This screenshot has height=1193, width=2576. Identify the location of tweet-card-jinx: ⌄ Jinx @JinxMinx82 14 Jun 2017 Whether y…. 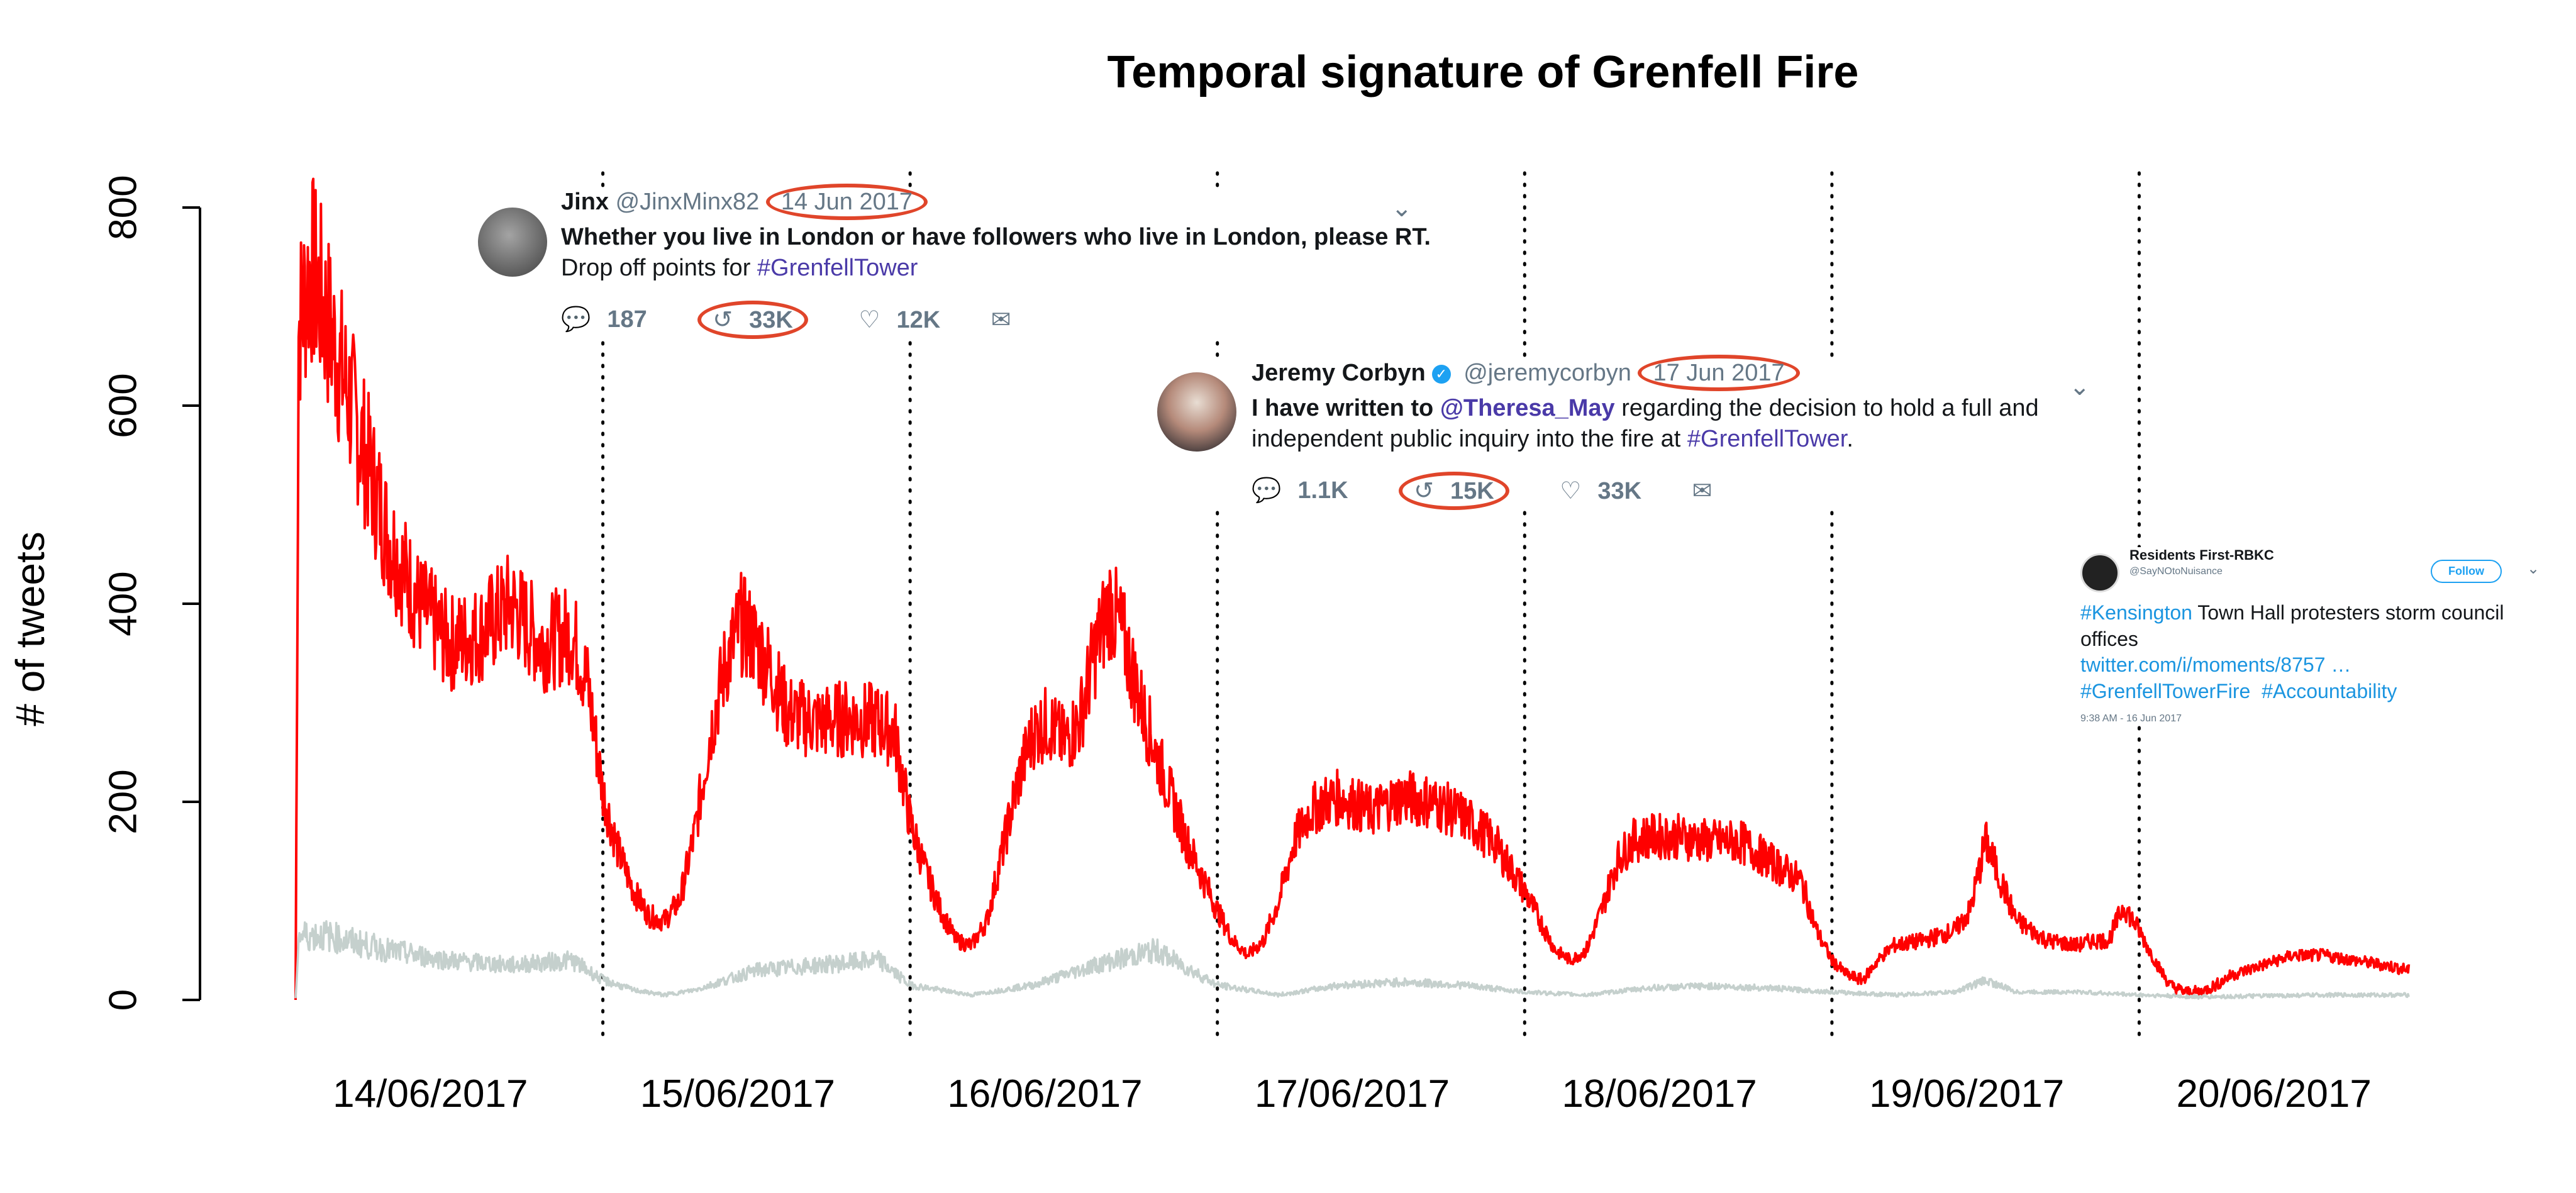
(957, 261).